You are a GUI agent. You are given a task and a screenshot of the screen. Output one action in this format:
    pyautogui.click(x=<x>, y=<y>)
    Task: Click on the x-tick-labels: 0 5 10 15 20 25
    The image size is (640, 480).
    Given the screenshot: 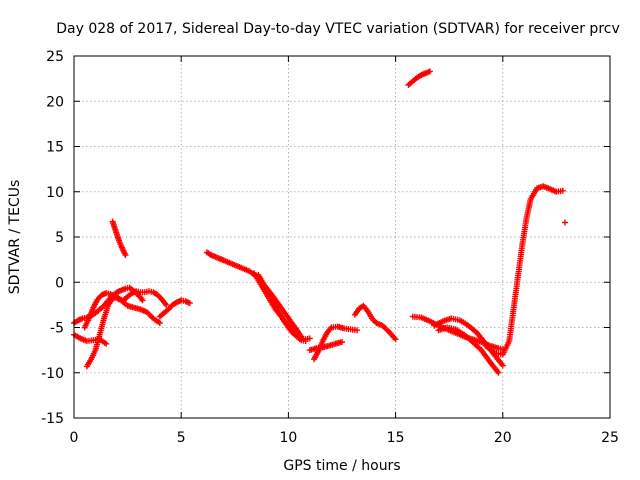 What is the action you would take?
    pyautogui.click(x=344, y=438)
    